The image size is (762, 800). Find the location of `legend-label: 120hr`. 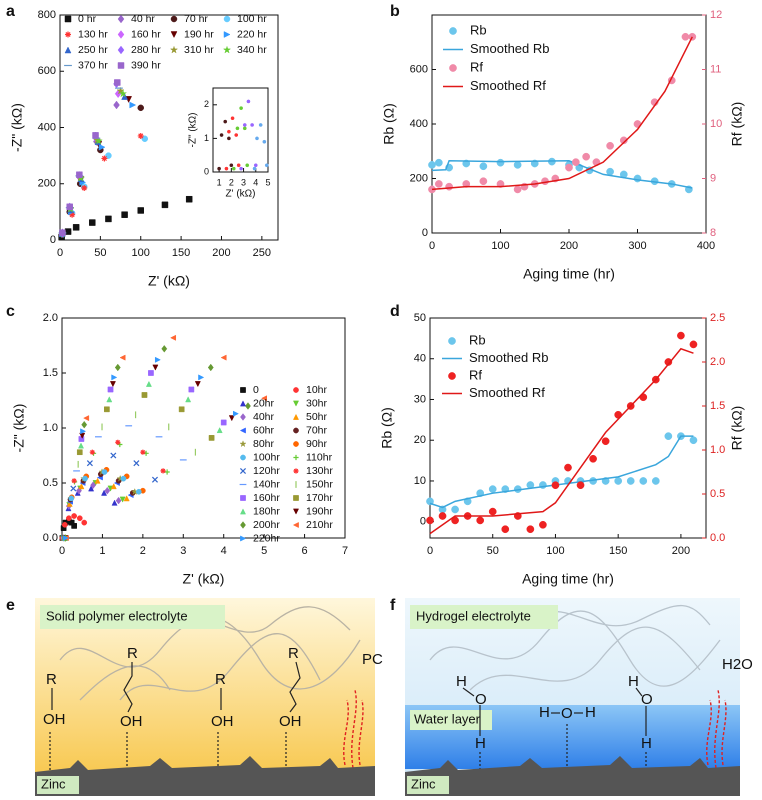

legend-label: 120hr is located at coordinates (266, 471).